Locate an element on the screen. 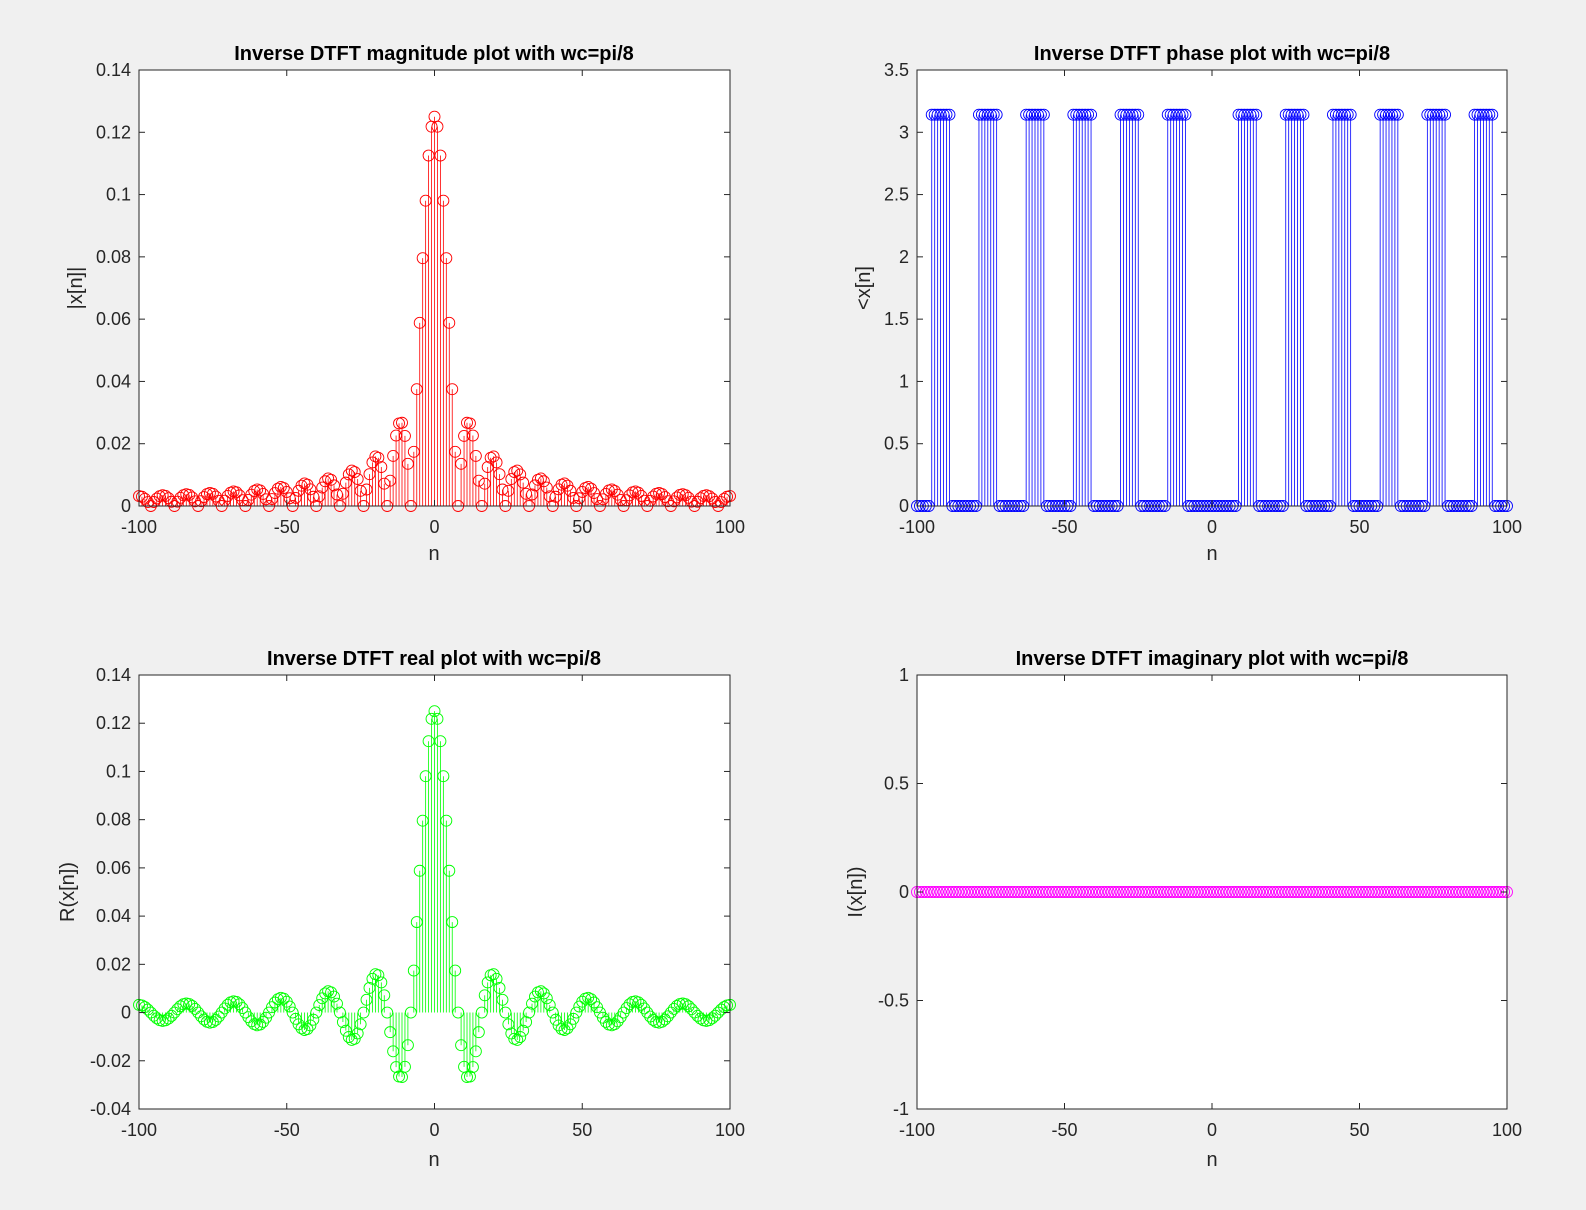 This screenshot has width=1586, height=1210. real-ylabel: R(x[n]) is located at coordinates (68, 892).